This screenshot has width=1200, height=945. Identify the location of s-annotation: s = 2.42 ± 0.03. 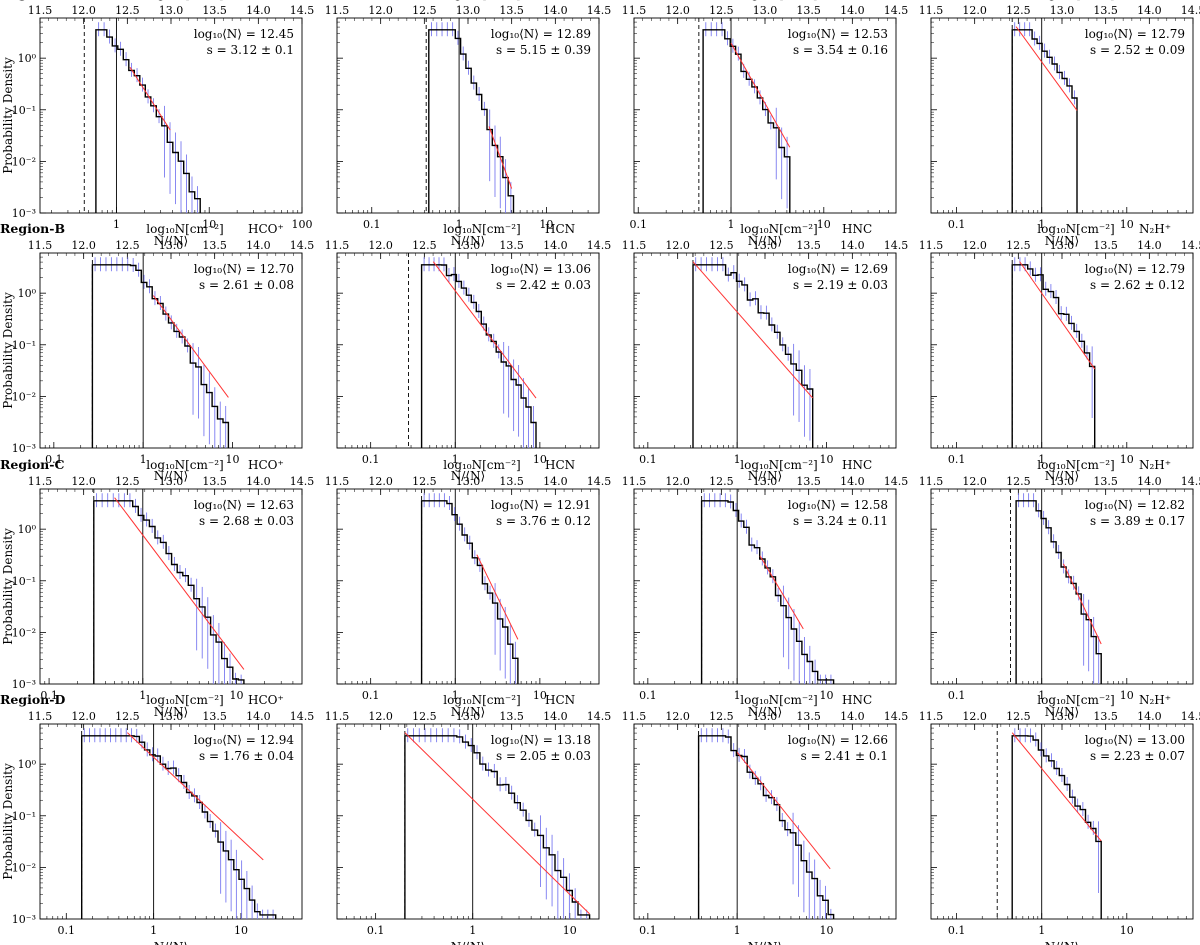
(543, 285).